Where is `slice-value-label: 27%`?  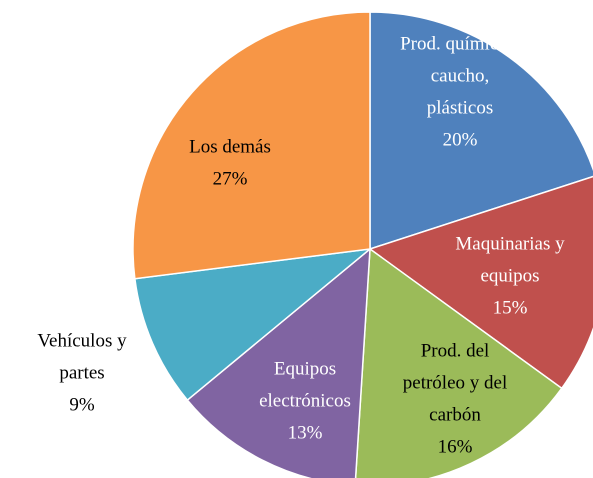
slice-value-label: 27% is located at coordinates (230, 178).